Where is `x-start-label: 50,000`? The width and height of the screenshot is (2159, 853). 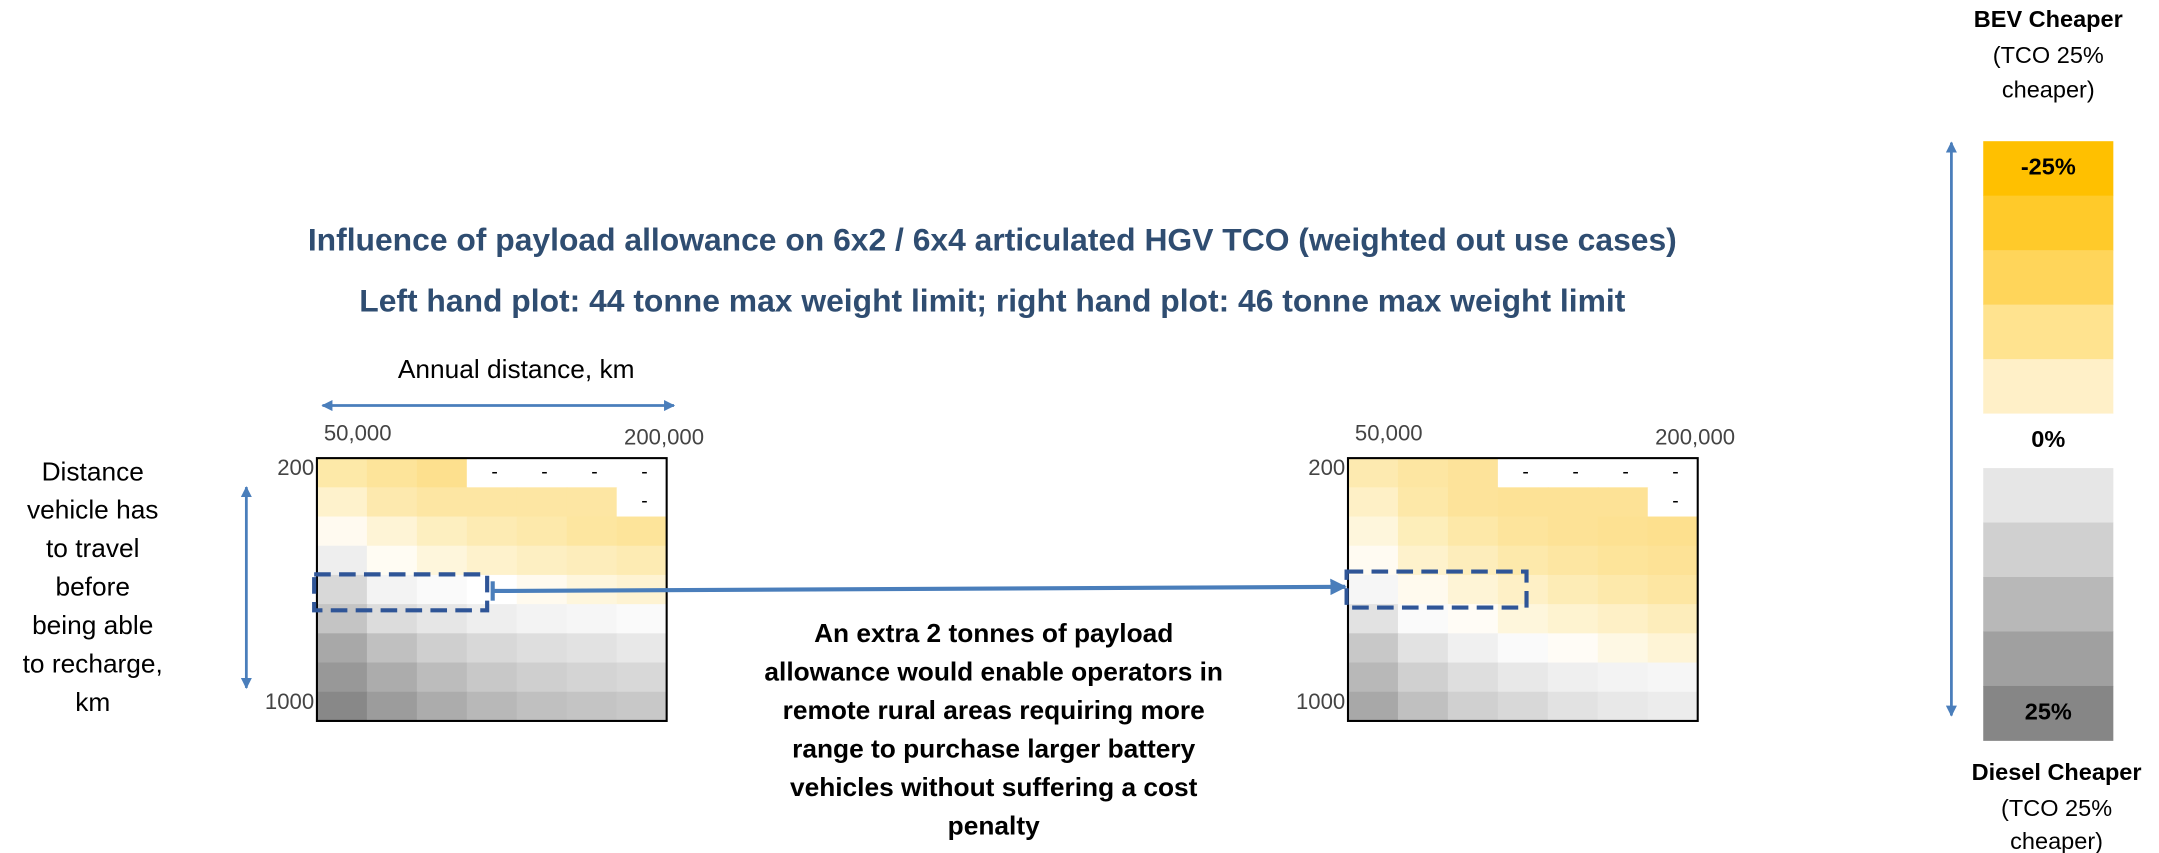 x-start-label: 50,000 is located at coordinates (1389, 432).